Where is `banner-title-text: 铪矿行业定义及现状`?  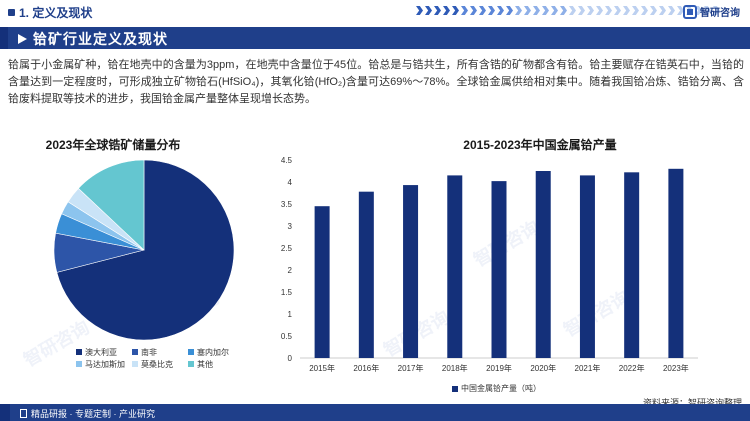 banner-title-text: 铪矿行业定义及现状 is located at coordinates (100, 39).